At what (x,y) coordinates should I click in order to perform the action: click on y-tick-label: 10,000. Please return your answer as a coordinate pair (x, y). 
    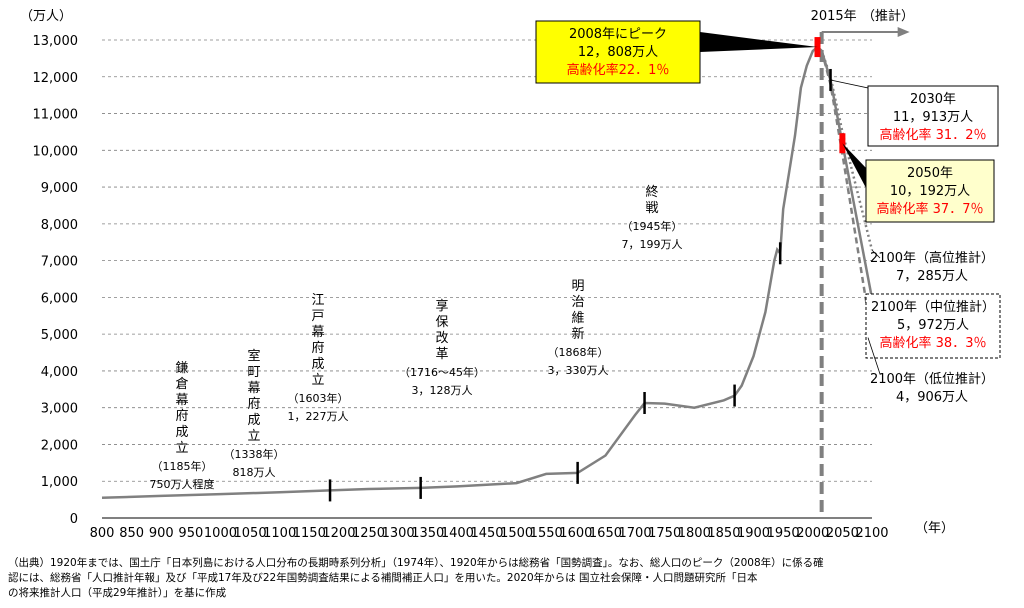
    Looking at the image, I should click on (56, 151).